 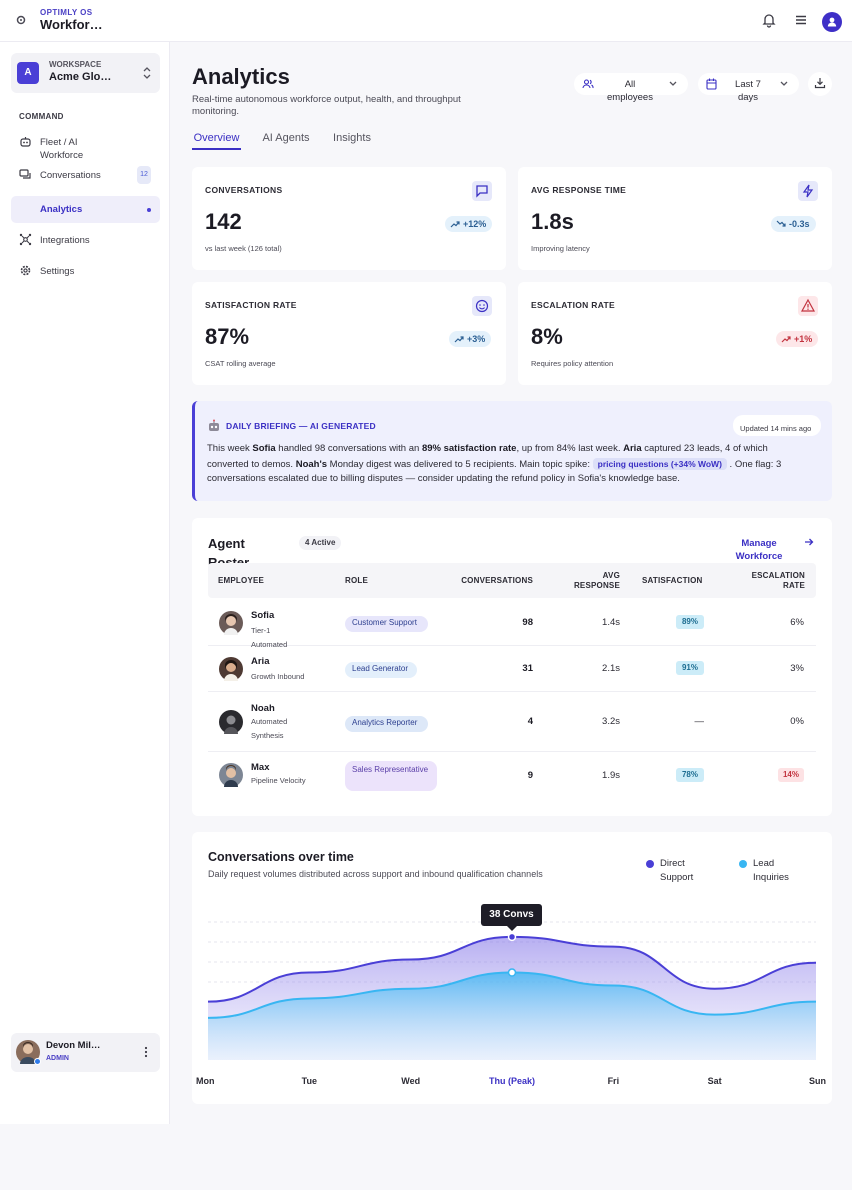 What do you see at coordinates (699, 721) in the screenshot?
I see `satisfaction-value: —` at bounding box center [699, 721].